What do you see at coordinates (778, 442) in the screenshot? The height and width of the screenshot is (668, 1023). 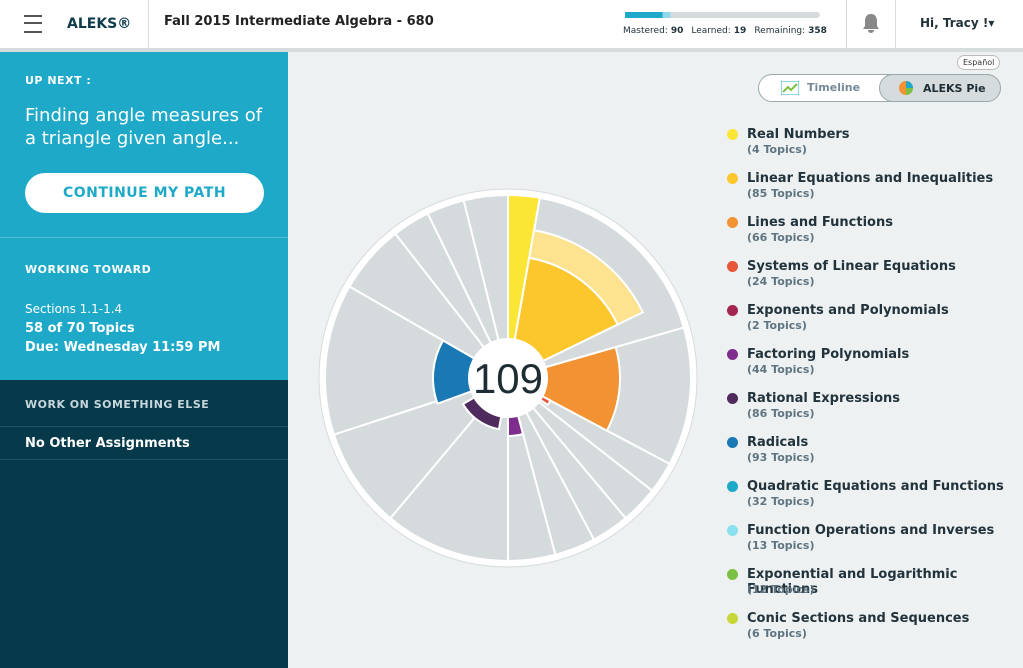 I see `legend-name: Radicals` at bounding box center [778, 442].